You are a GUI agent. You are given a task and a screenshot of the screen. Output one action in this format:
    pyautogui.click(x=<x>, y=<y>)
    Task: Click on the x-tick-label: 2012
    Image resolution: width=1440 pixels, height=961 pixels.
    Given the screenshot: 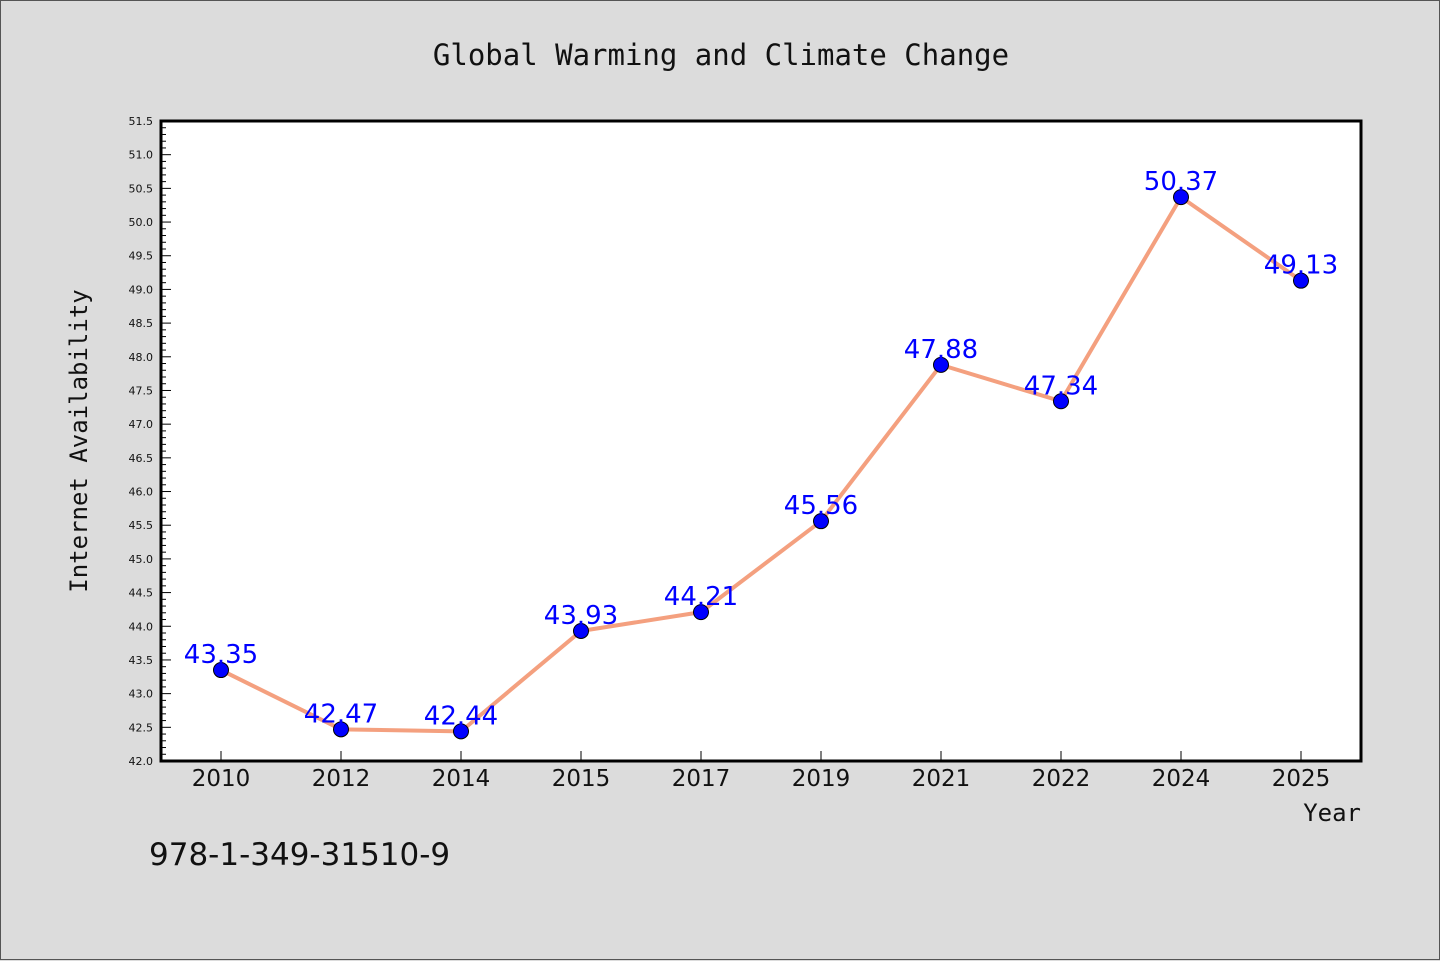 What is the action you would take?
    pyautogui.click(x=341, y=779)
    